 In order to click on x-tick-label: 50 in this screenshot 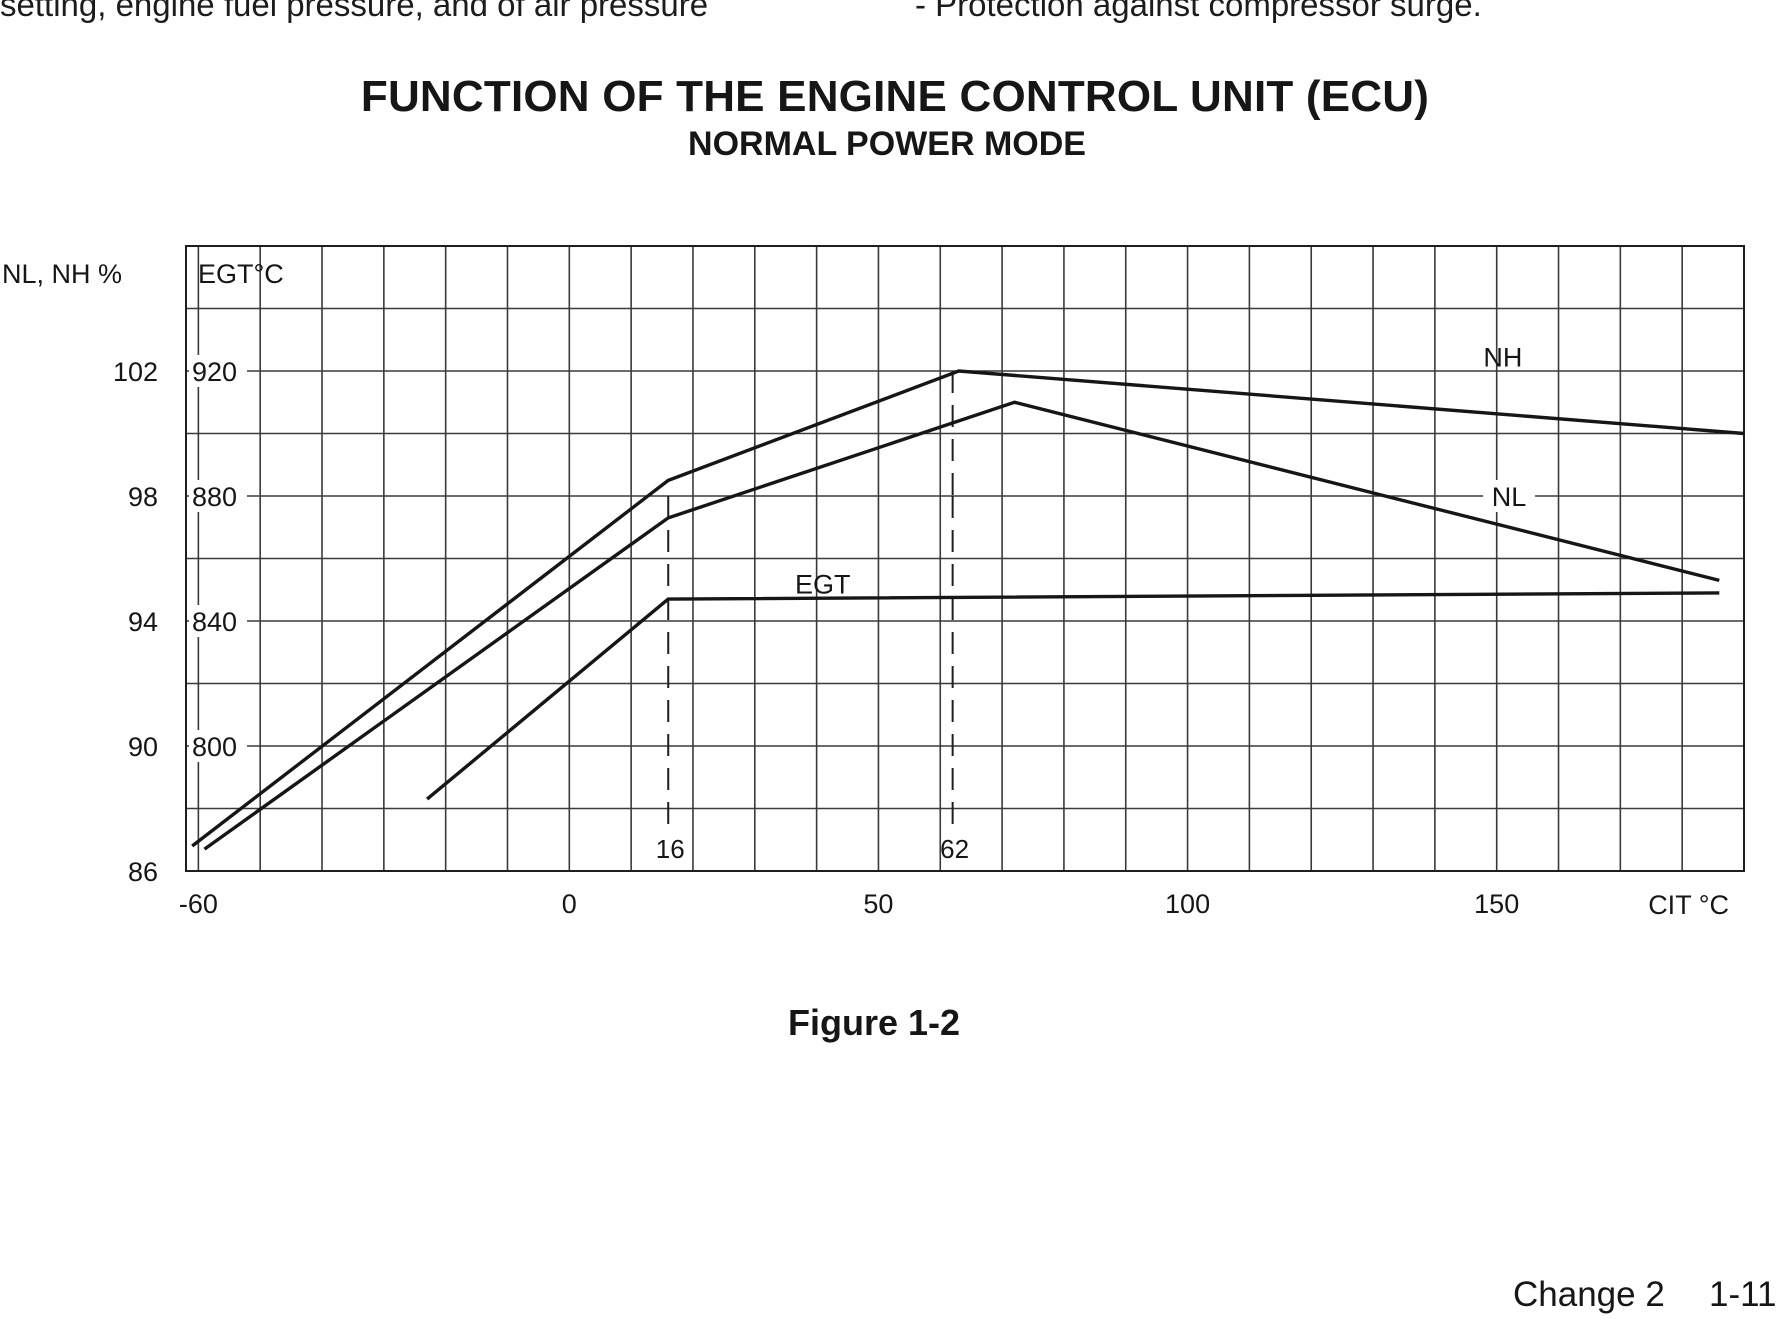, I will do `click(878, 904)`.